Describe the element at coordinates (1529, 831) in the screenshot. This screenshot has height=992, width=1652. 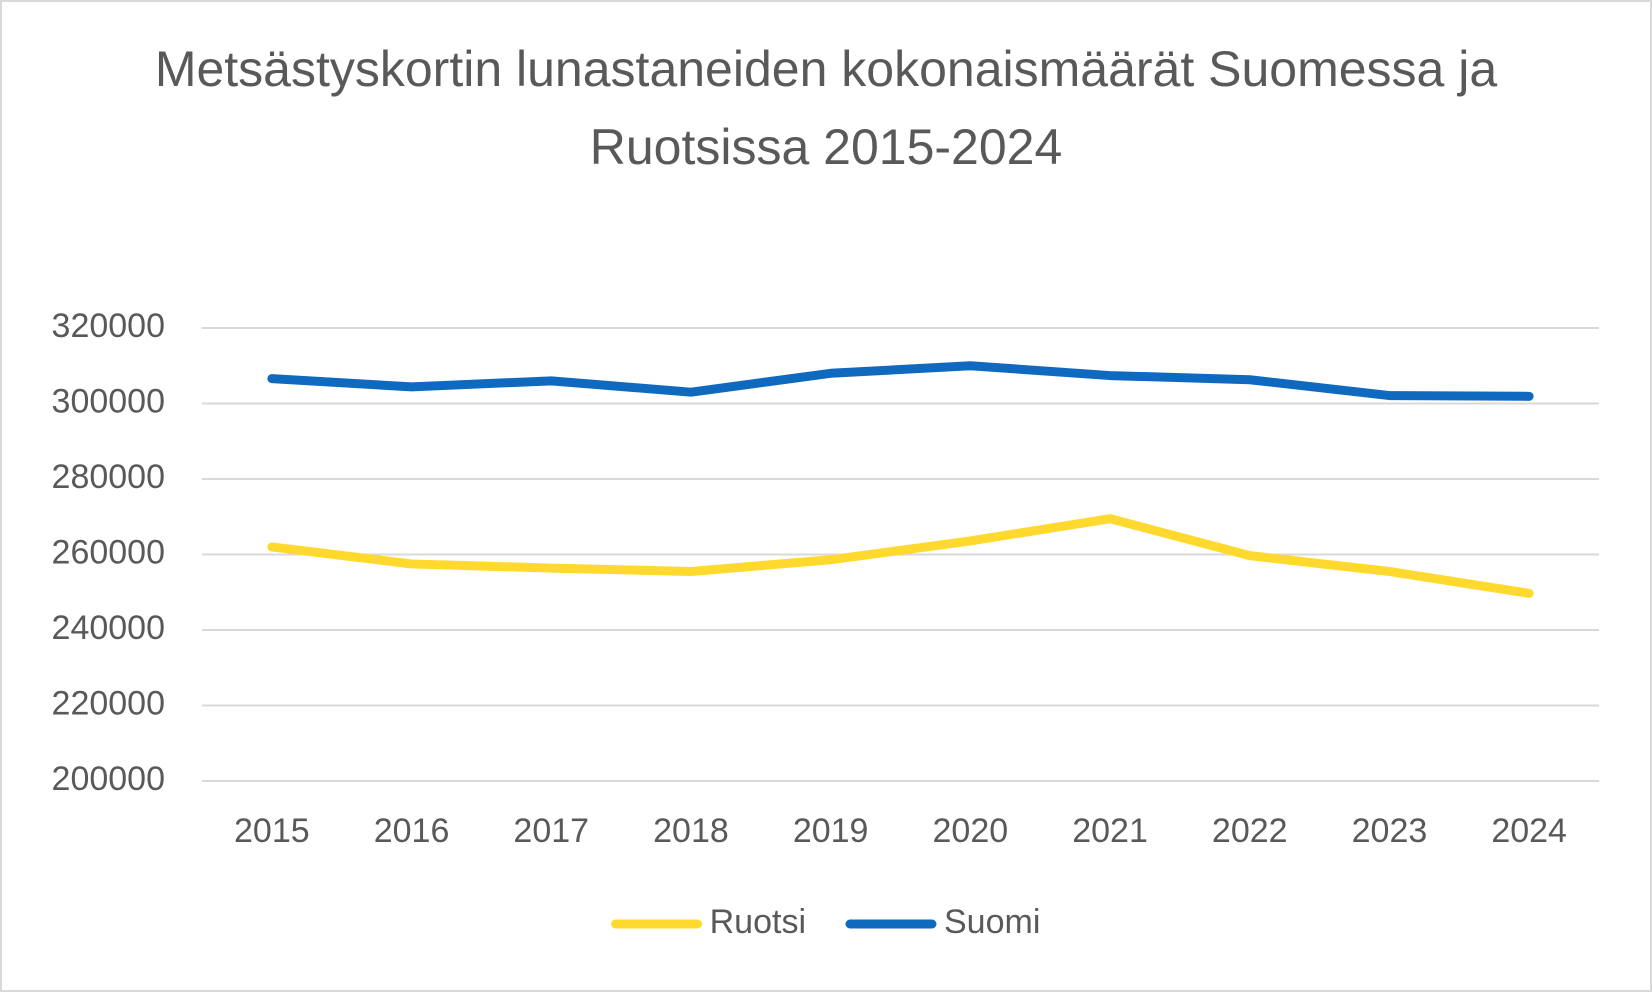
I see `x-tick-label: 2024` at that location.